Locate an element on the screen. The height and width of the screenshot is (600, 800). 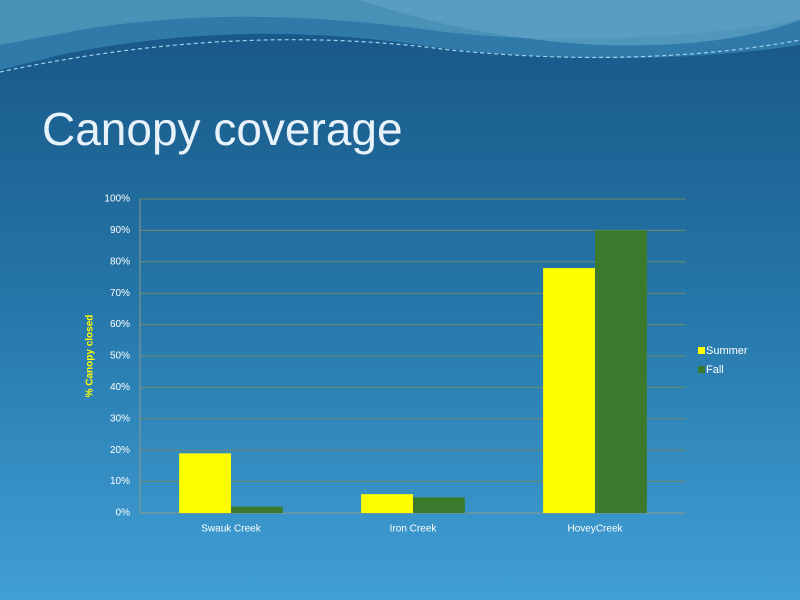
y-tick-label: 0% is located at coordinates (123, 513).